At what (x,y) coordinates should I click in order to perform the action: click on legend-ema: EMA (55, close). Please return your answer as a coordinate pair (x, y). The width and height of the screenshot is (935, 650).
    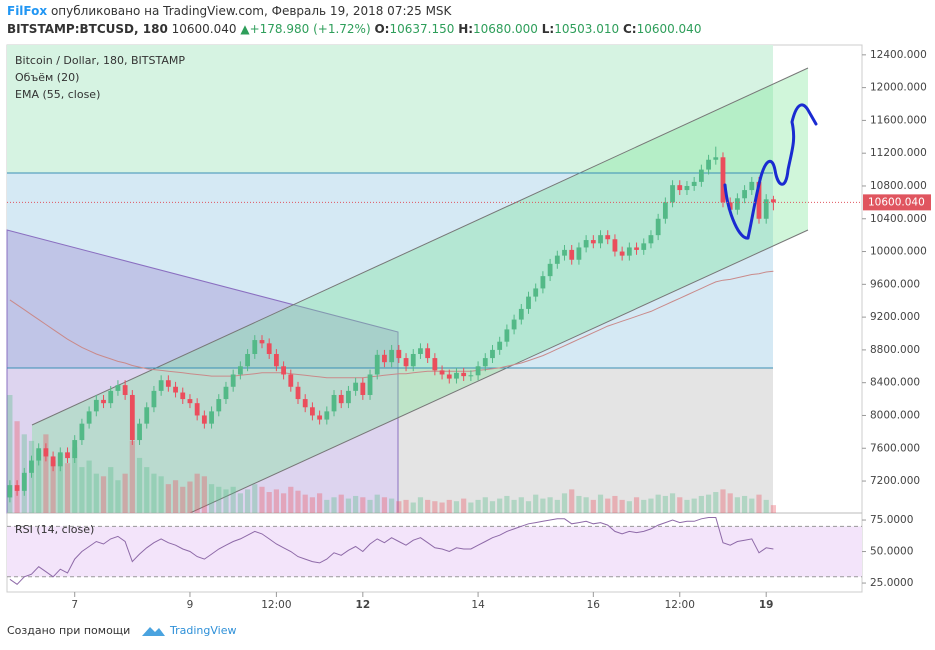
    Looking at the image, I should click on (57, 94).